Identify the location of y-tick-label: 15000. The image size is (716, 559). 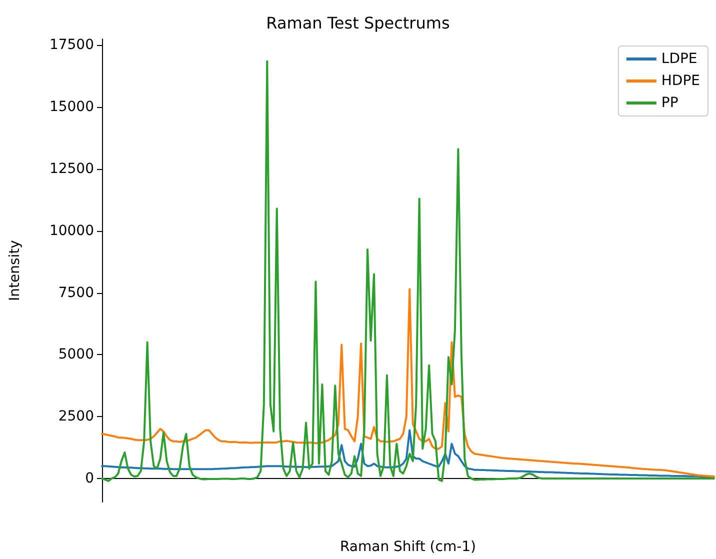
(71, 107).